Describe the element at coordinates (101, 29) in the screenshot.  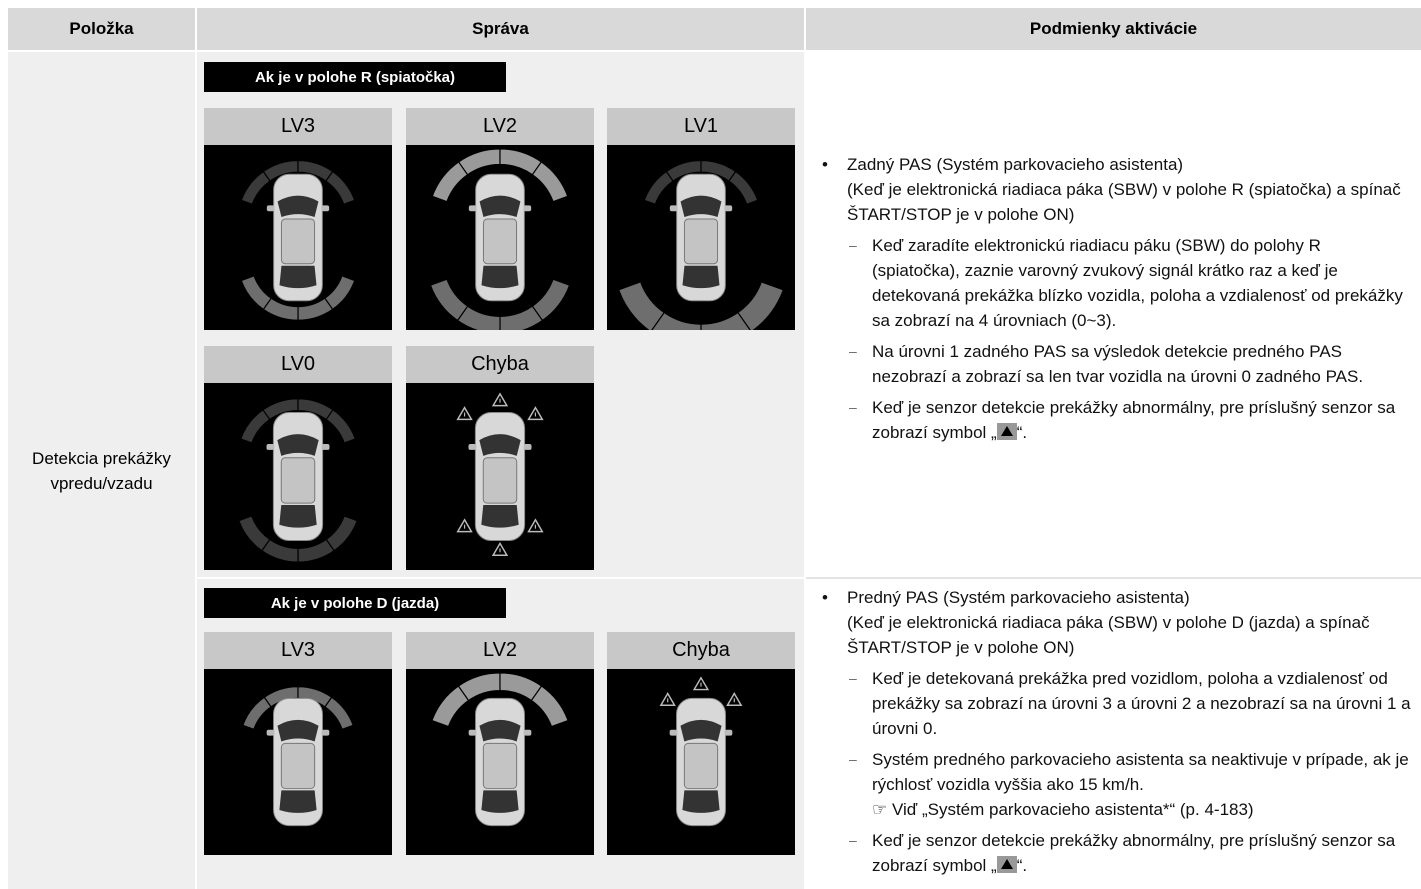
I see `header-cell: Položka` at that location.